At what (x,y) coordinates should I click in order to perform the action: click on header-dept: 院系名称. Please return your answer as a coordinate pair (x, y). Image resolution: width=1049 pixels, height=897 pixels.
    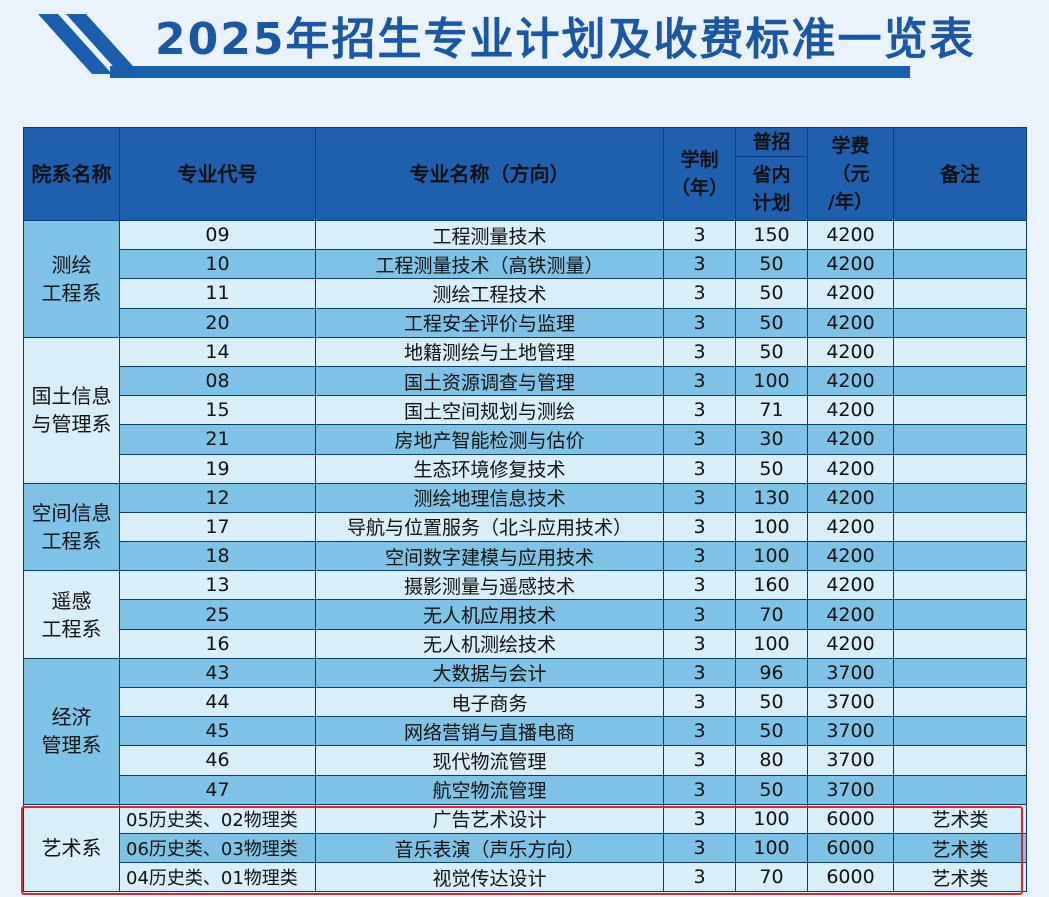
    Looking at the image, I should click on (71, 174).